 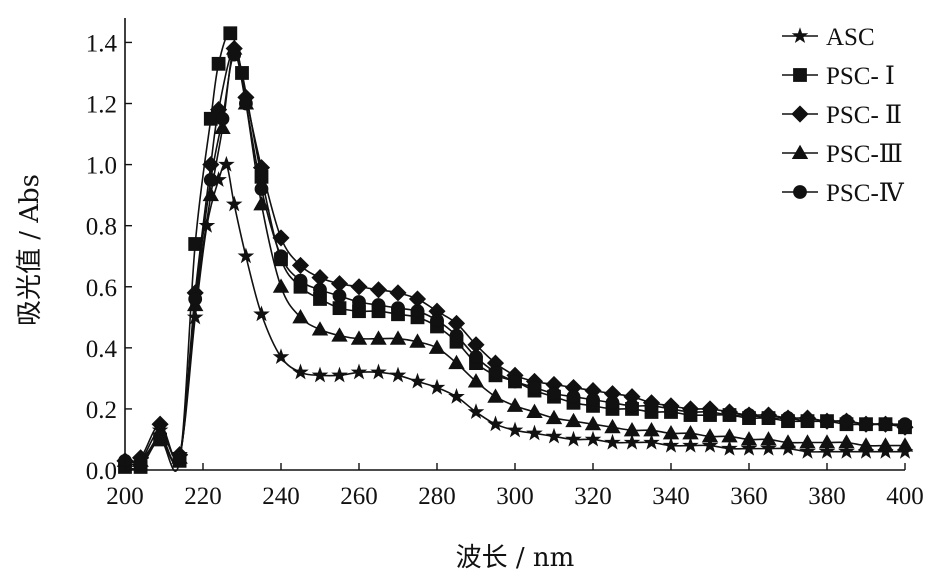 What do you see at coordinates (203, 496) in the screenshot?
I see `x-tick-label: 220` at bounding box center [203, 496].